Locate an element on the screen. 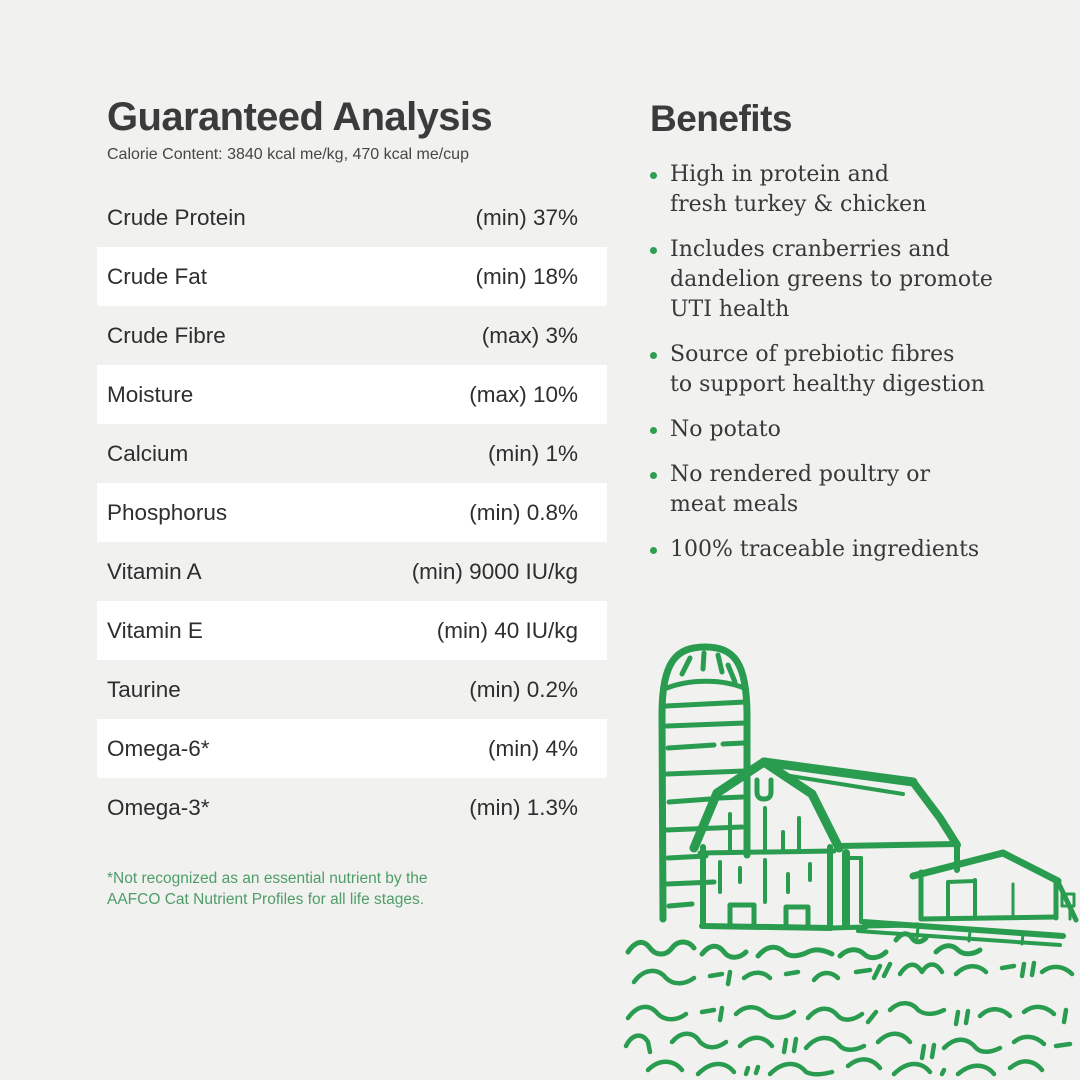 The width and height of the screenshot is (1080, 1080). table-row: Crude Protein (min) 37% is located at coordinates (352, 217).